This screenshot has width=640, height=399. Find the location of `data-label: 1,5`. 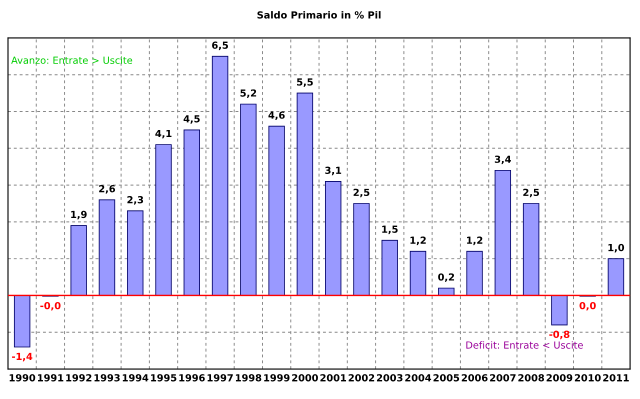

data-label: 1,5 is located at coordinates (390, 230).